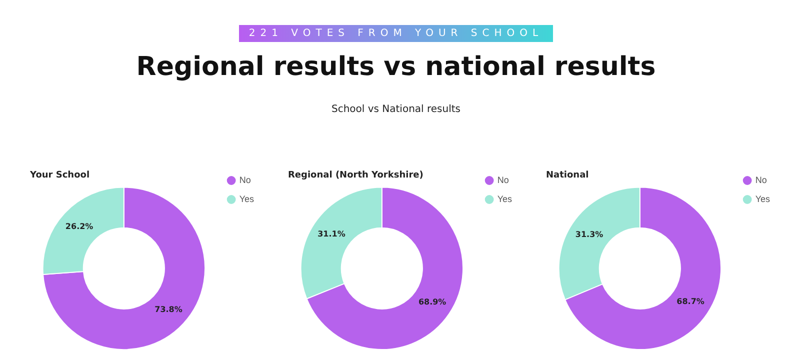 The image size is (792, 360). Describe the element at coordinates (567, 175) in the screenshot. I see `chart-title: National` at that location.